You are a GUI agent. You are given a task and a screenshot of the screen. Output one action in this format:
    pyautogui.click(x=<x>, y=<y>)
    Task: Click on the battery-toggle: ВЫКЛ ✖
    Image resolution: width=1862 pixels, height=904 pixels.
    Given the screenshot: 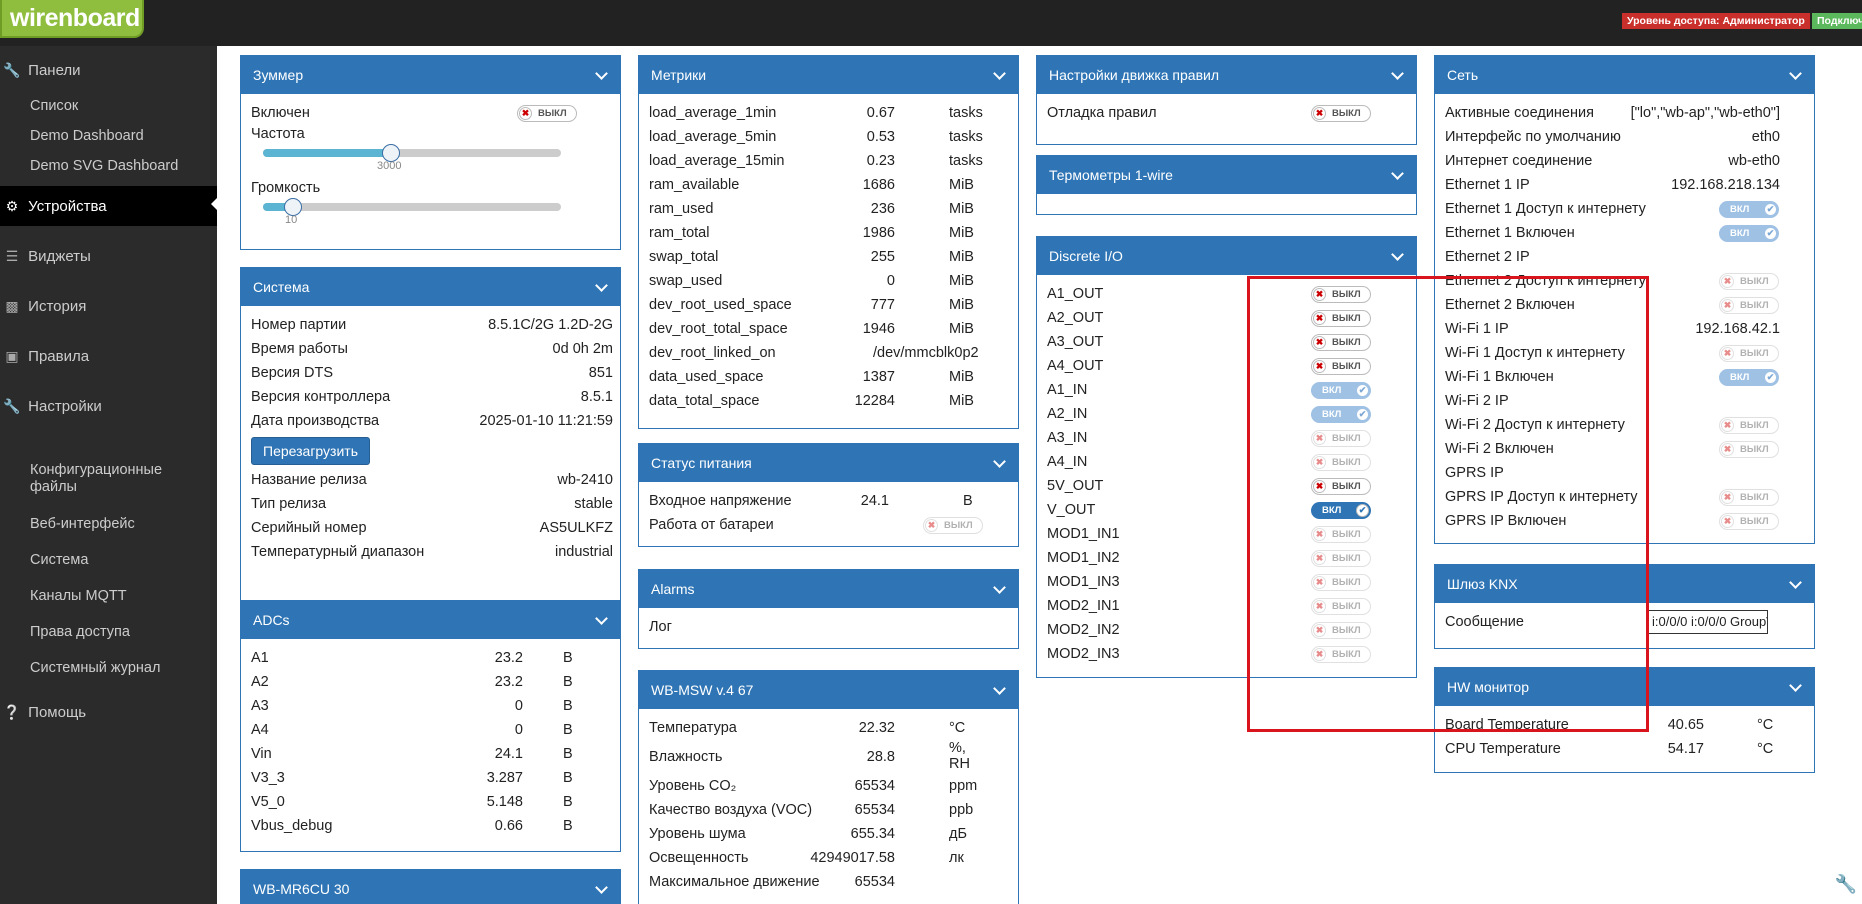 What is the action you would take?
    pyautogui.click(x=953, y=525)
    